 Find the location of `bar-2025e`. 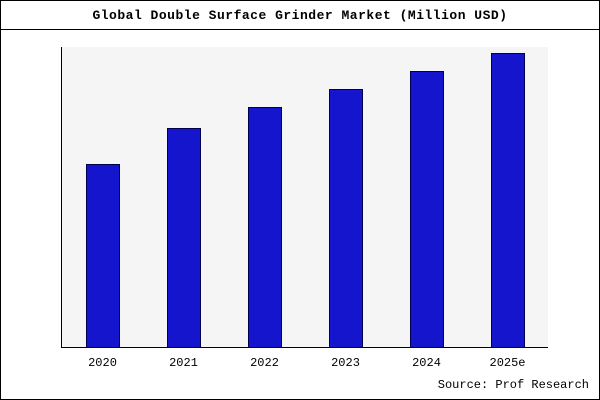

bar-2025e is located at coordinates (507, 200).